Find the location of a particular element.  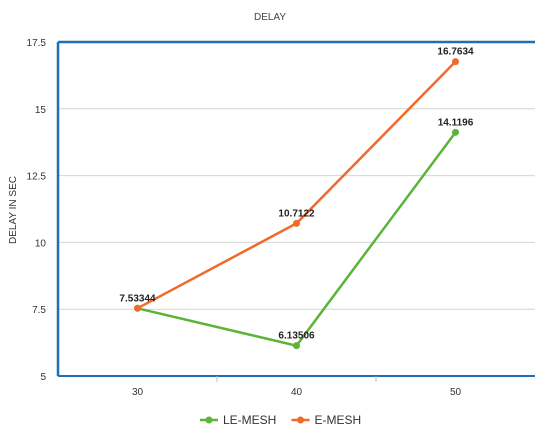

x-tick-label: 50 is located at coordinates (456, 392).